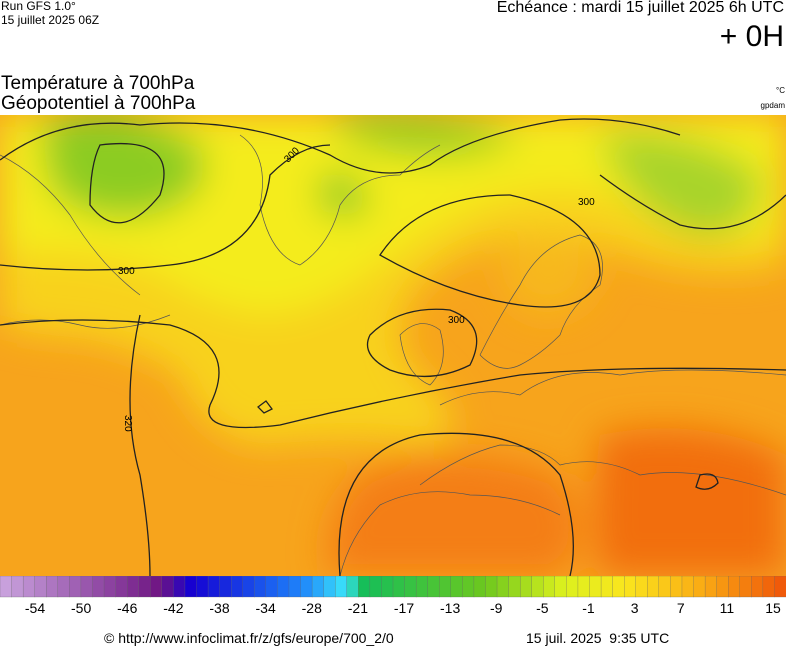 The height and width of the screenshot is (648, 786). What do you see at coordinates (450, 608) in the screenshot?
I see `scale-label: -13` at bounding box center [450, 608].